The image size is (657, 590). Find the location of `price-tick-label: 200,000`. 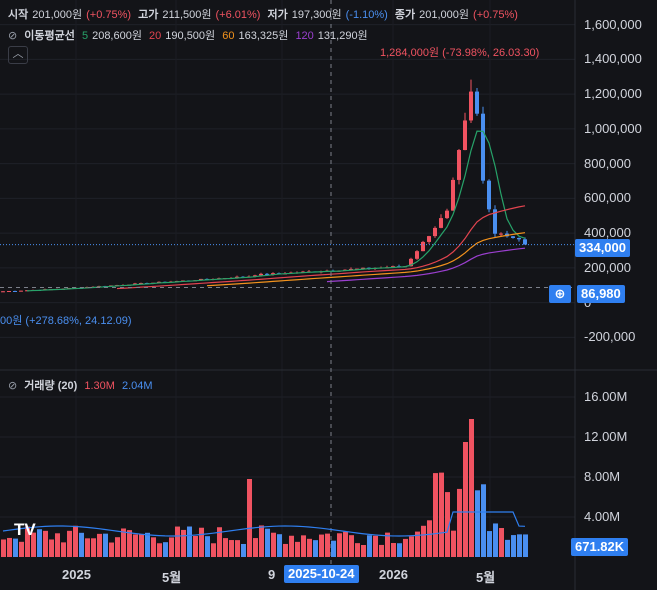

price-tick-label: 200,000 is located at coordinates (607, 267).